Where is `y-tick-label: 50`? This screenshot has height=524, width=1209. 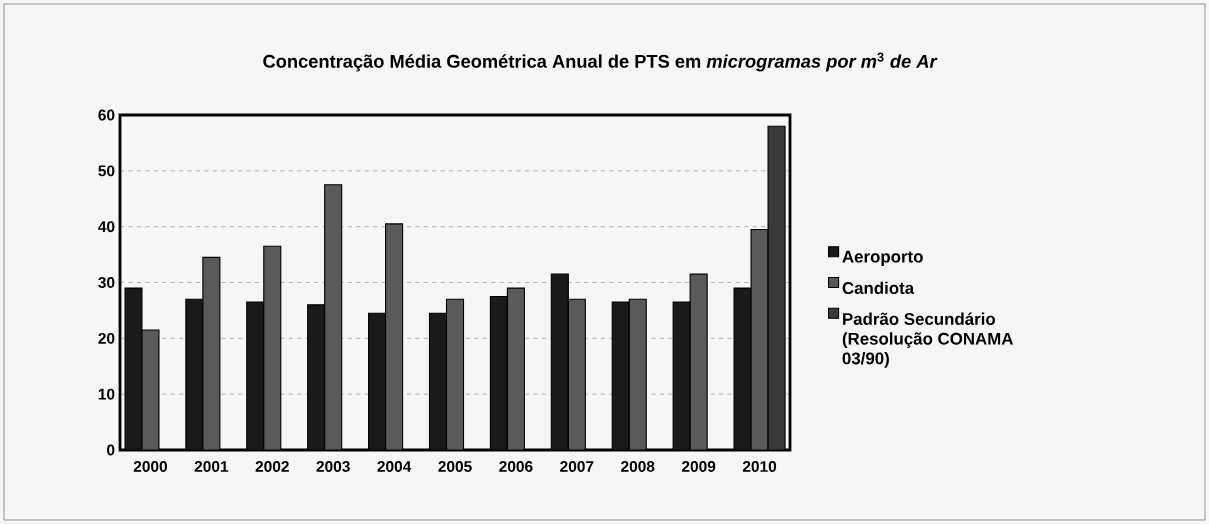 y-tick-label: 50 is located at coordinates (106, 171).